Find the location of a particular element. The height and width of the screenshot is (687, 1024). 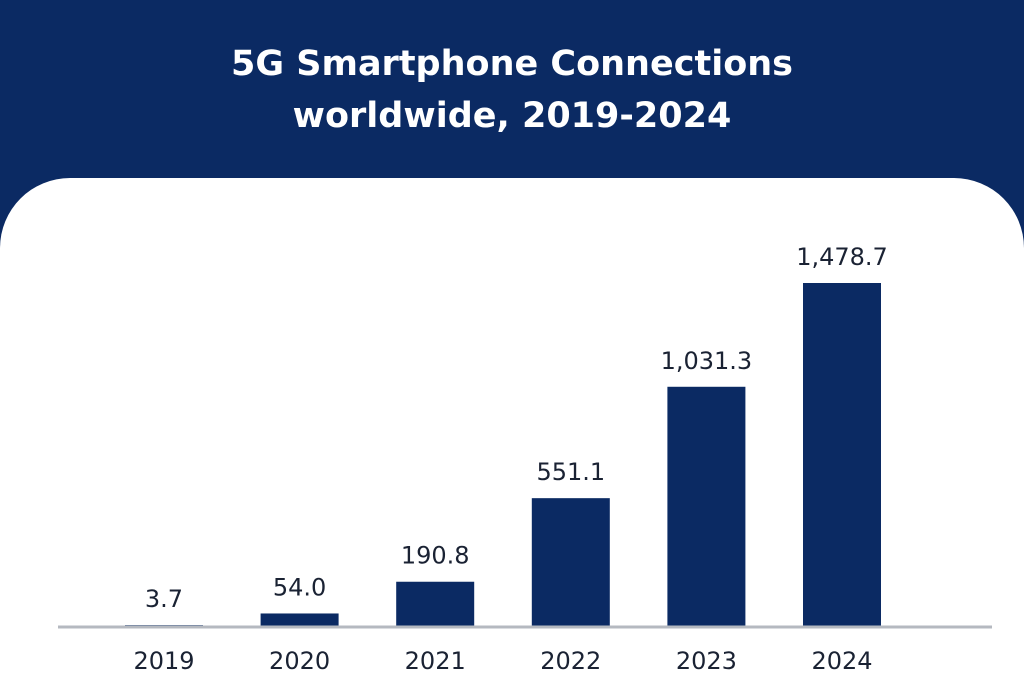

x-tick-label-2024: 2024 is located at coordinates (841, 661).